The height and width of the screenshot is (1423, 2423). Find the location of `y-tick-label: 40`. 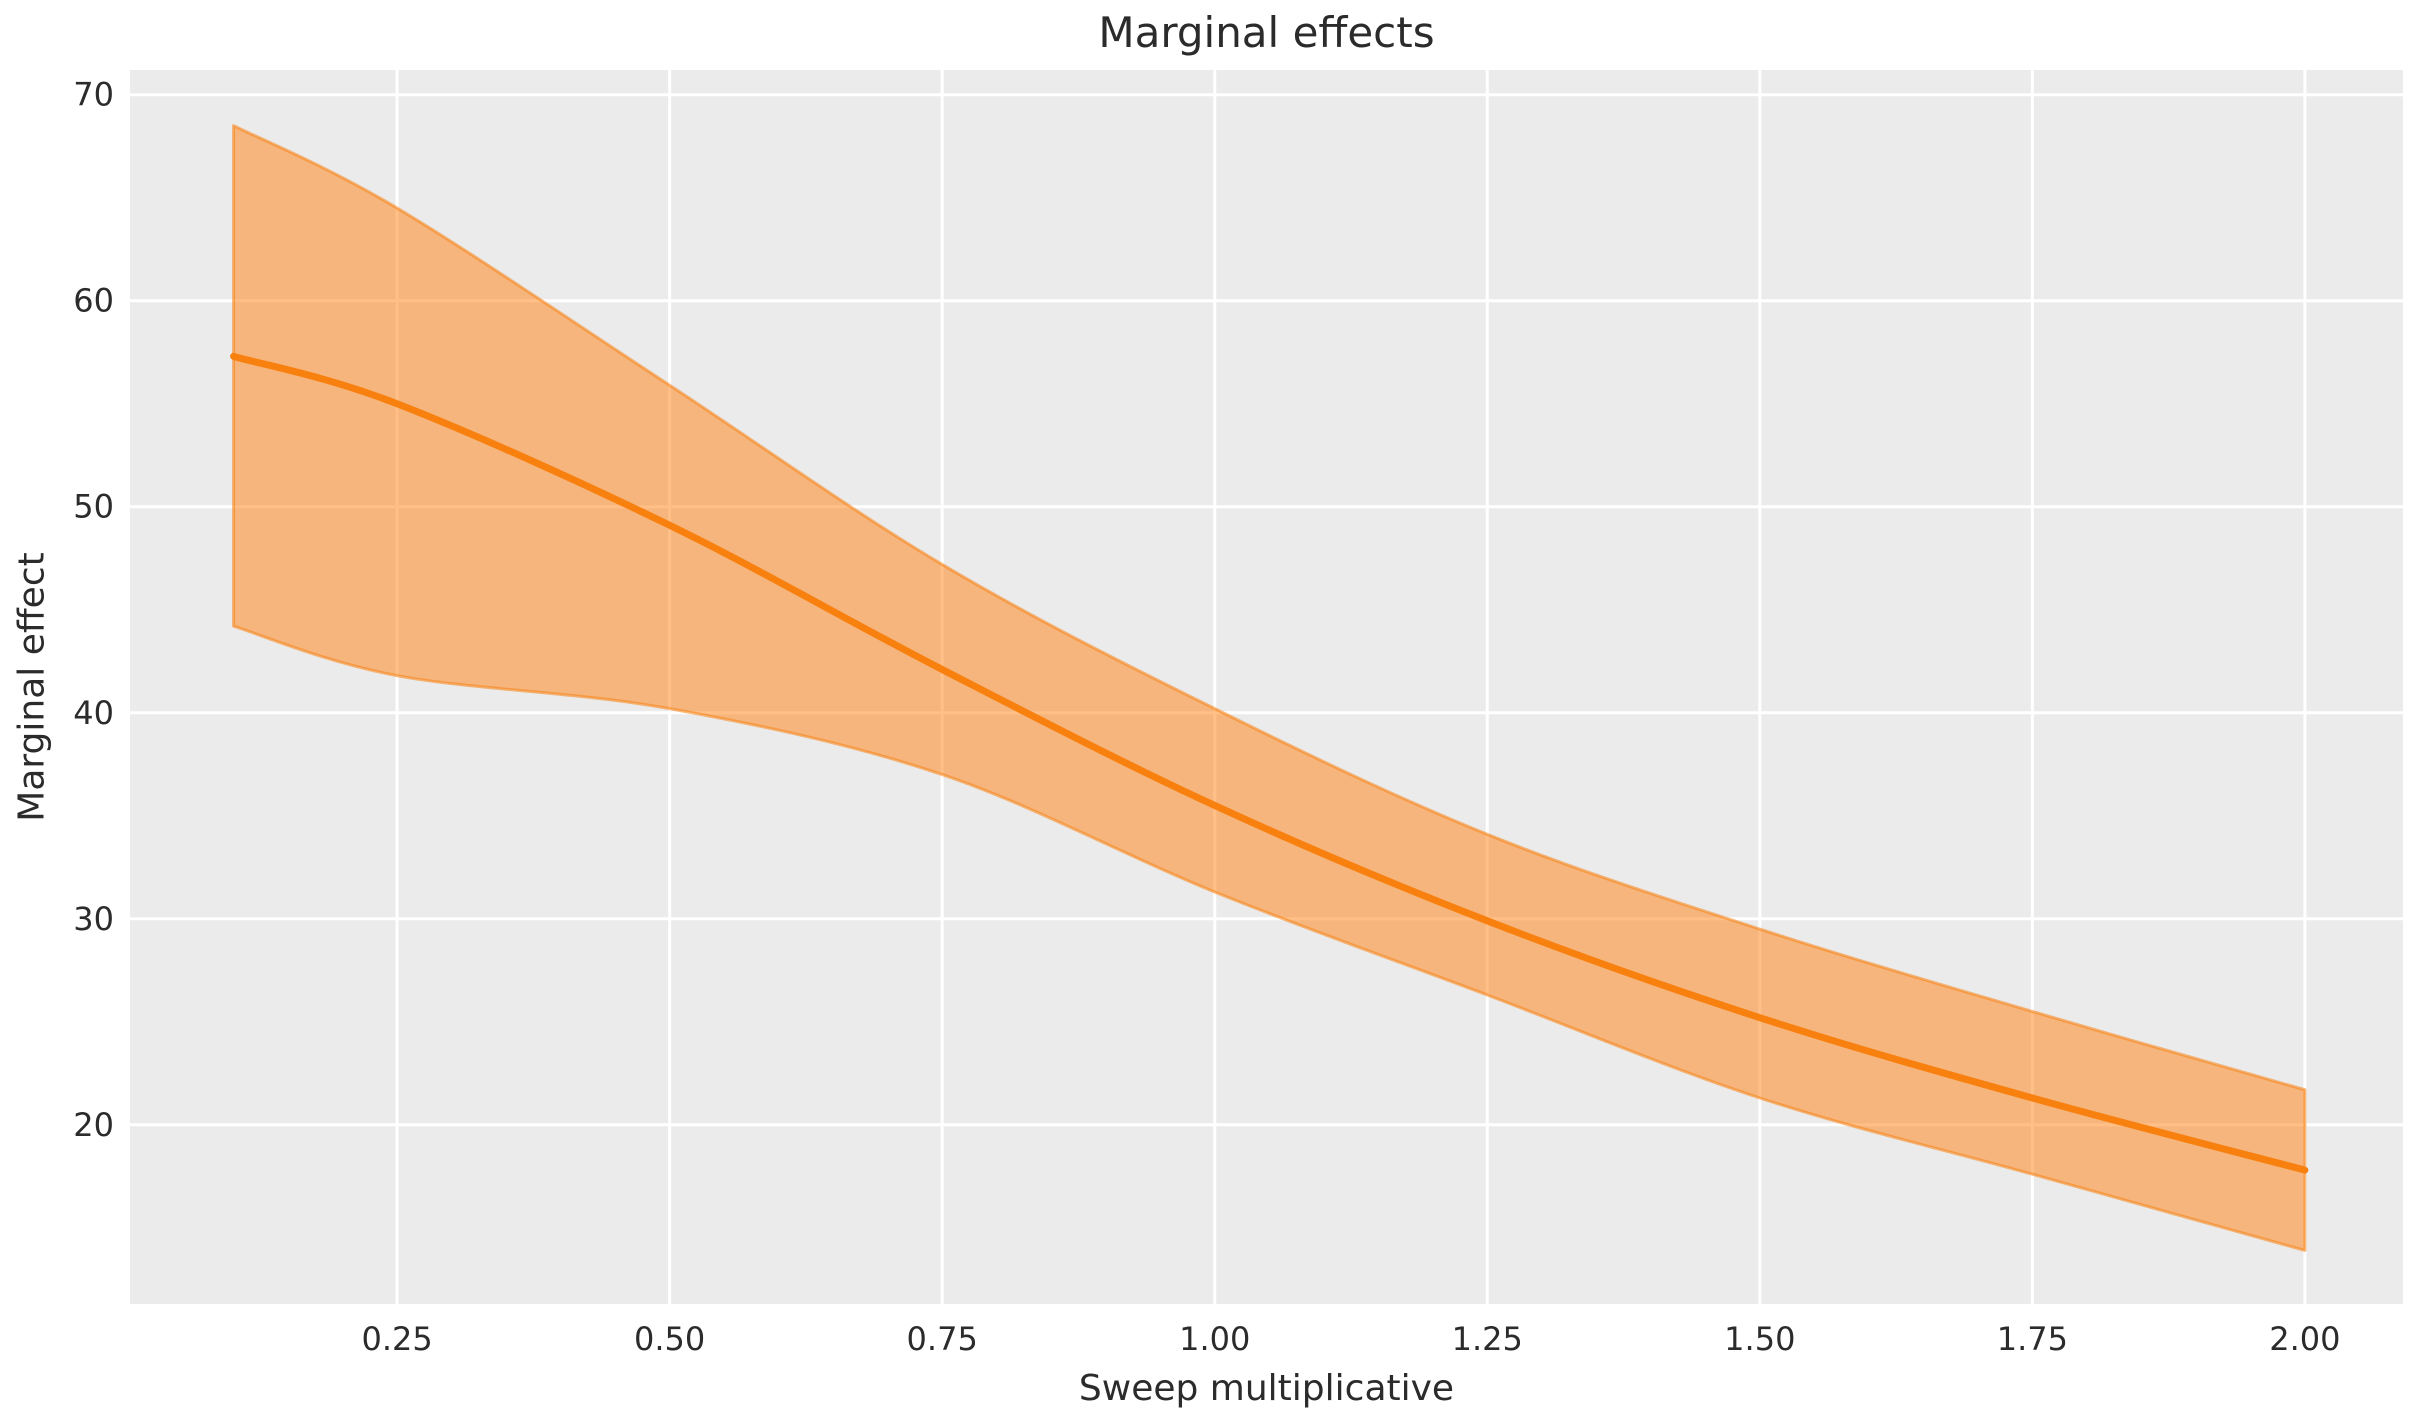

y-tick-label: 40 is located at coordinates (93, 713).